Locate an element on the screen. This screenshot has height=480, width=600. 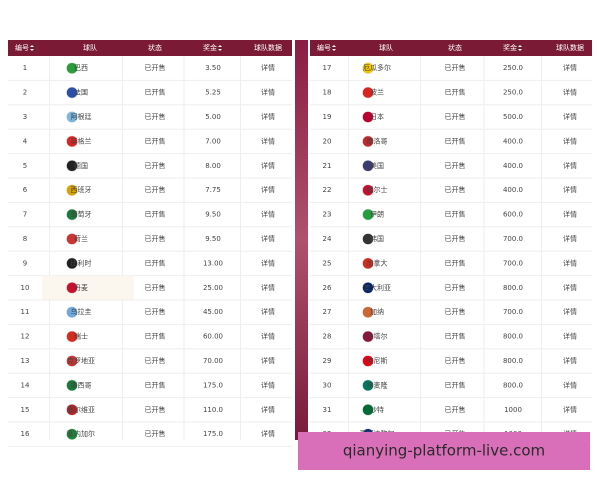
team-name: 德国 is located at coordinates (81, 165).